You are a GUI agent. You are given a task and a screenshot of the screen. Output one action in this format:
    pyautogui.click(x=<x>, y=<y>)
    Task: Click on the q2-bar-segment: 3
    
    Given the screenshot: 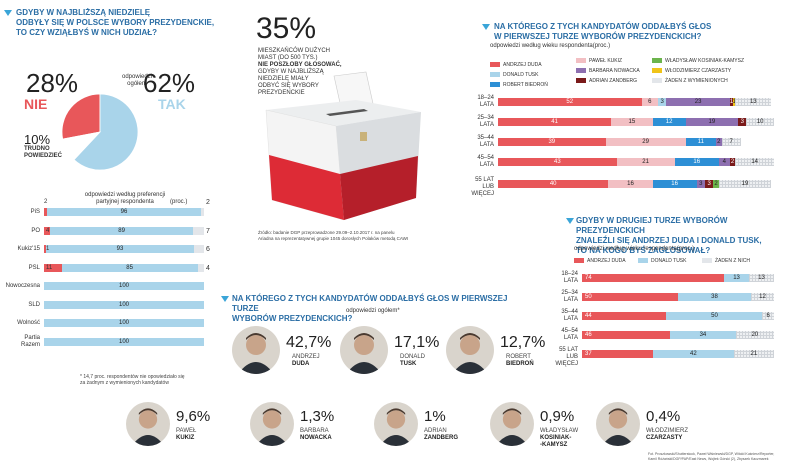 What is the action you would take?
    pyautogui.click(x=742, y=122)
    